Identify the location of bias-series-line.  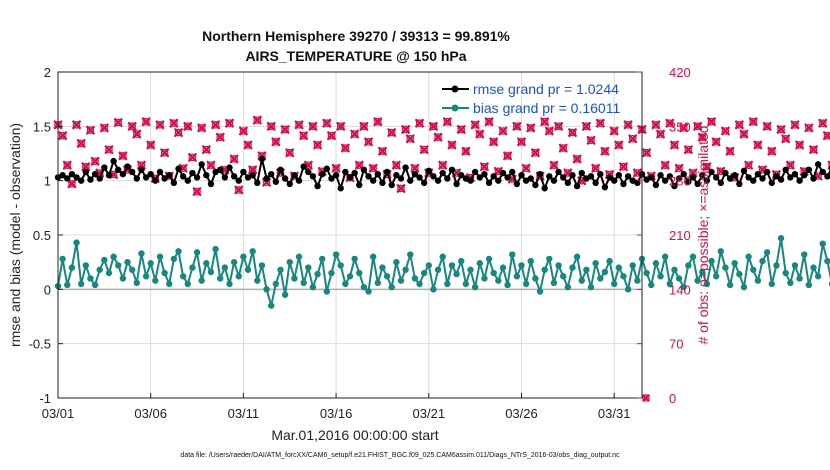
(443, 272).